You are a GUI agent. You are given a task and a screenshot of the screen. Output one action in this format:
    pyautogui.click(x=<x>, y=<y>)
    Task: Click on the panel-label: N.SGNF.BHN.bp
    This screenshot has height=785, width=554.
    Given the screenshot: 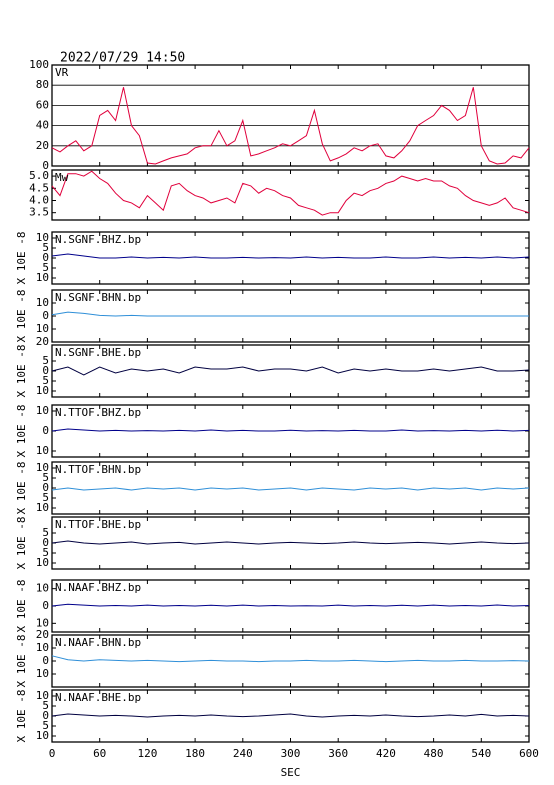 What is the action you would take?
    pyautogui.click(x=98, y=297)
    